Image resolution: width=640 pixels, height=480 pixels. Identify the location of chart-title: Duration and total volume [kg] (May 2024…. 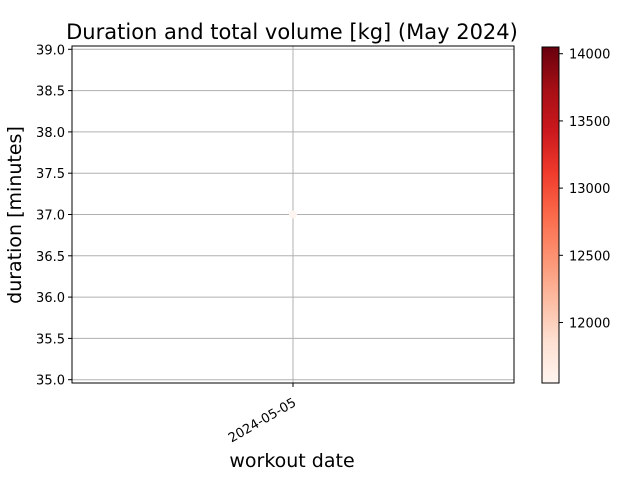
(292, 32).